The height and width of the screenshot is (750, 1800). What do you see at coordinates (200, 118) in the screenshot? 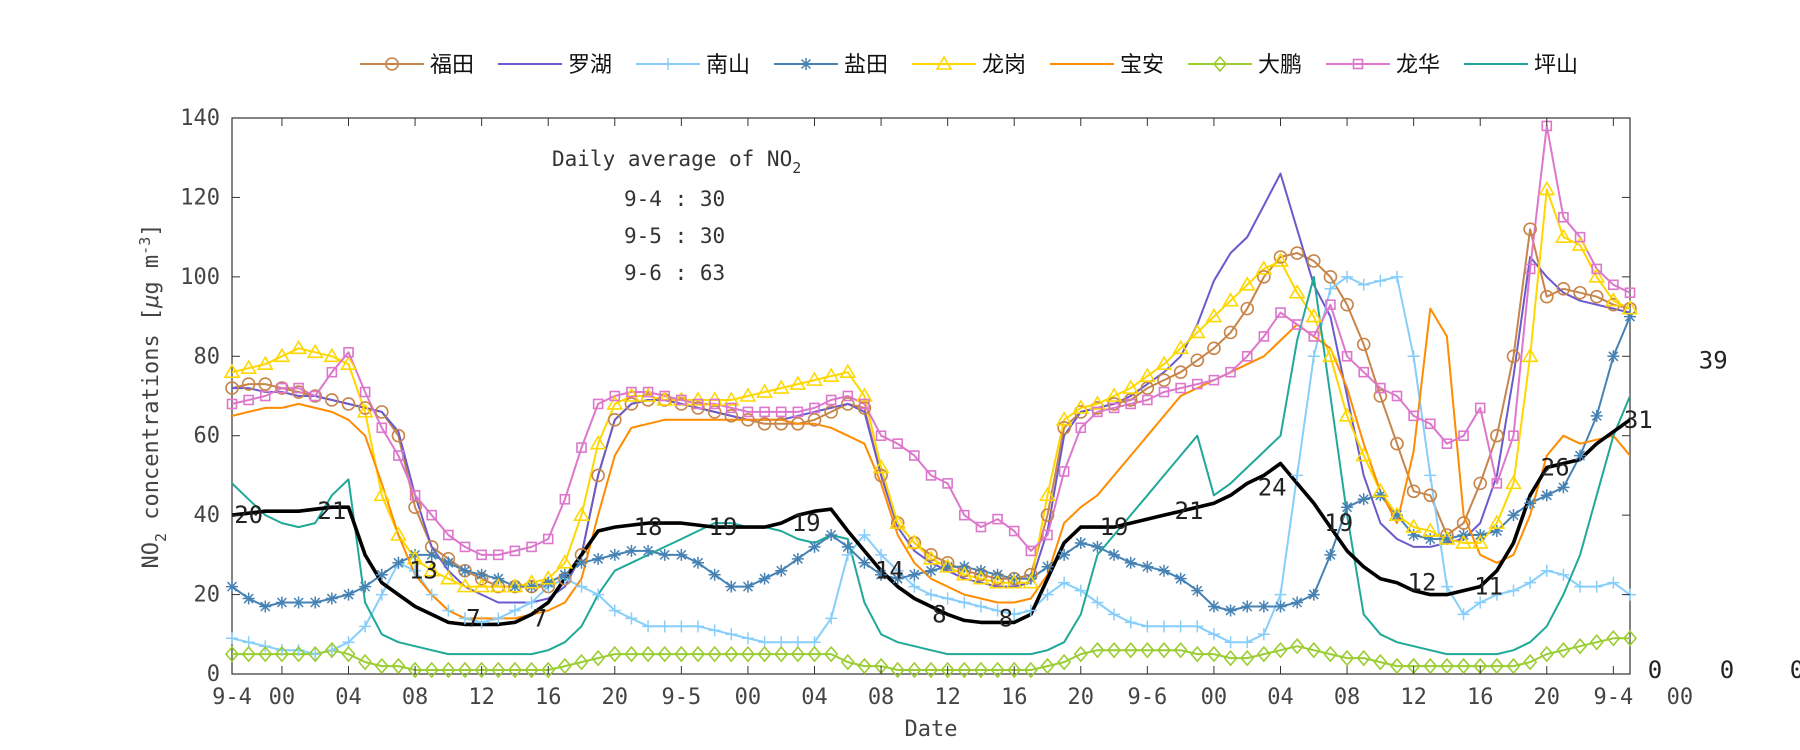
I see `y-tick-label: 140` at bounding box center [200, 118].